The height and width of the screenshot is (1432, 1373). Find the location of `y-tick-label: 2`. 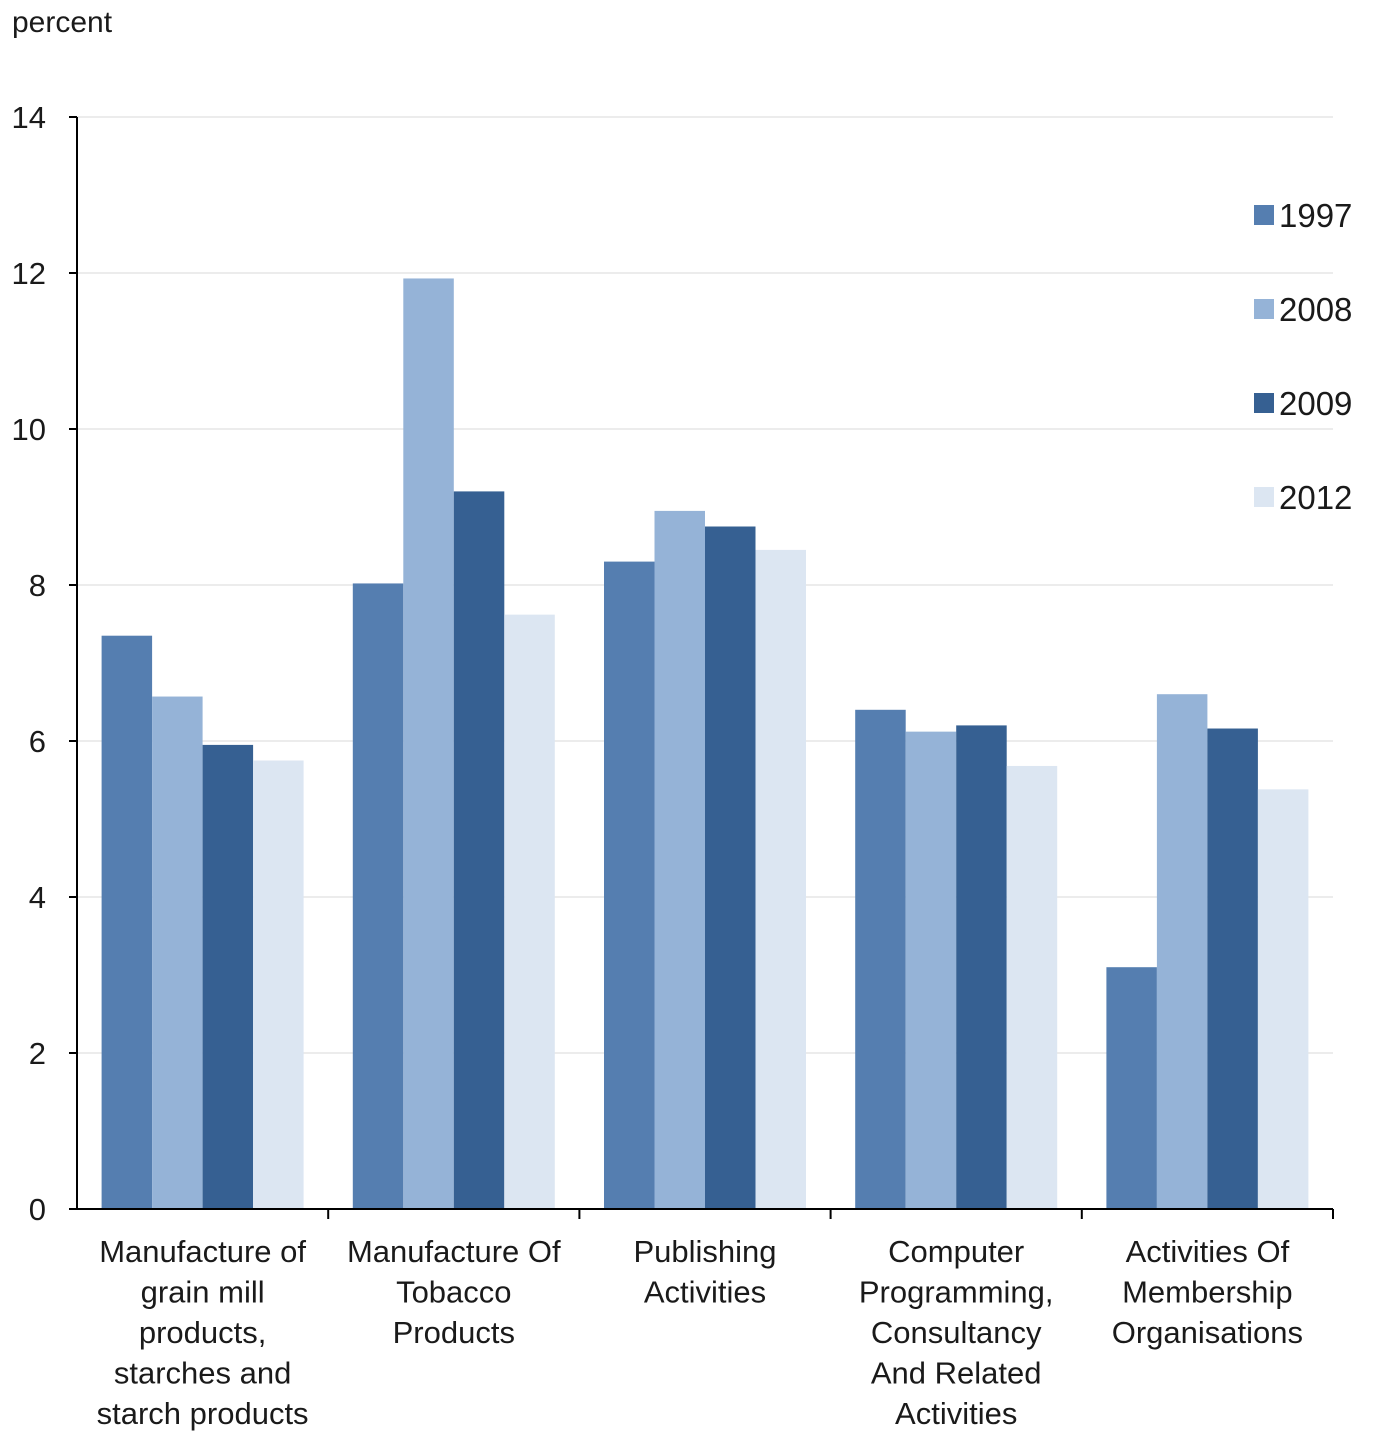

y-tick-label: 2 is located at coordinates (37, 1053).